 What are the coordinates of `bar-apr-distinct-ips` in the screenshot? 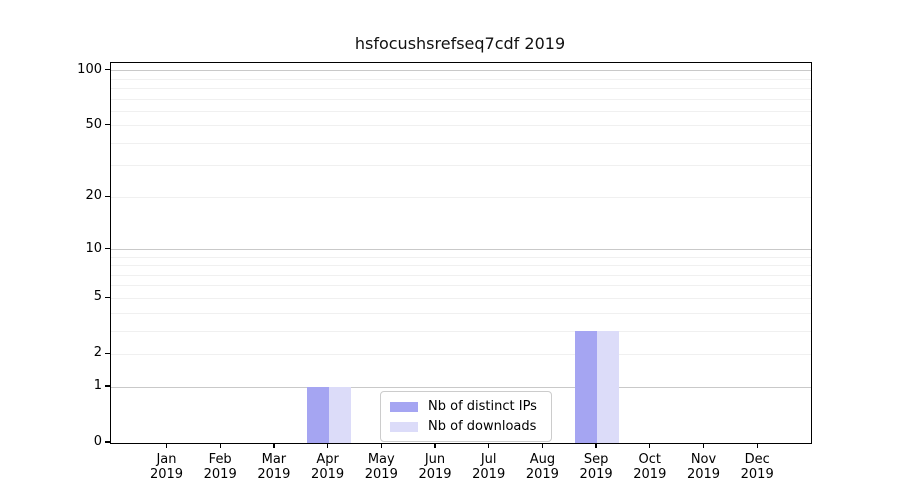 It's located at (317, 415).